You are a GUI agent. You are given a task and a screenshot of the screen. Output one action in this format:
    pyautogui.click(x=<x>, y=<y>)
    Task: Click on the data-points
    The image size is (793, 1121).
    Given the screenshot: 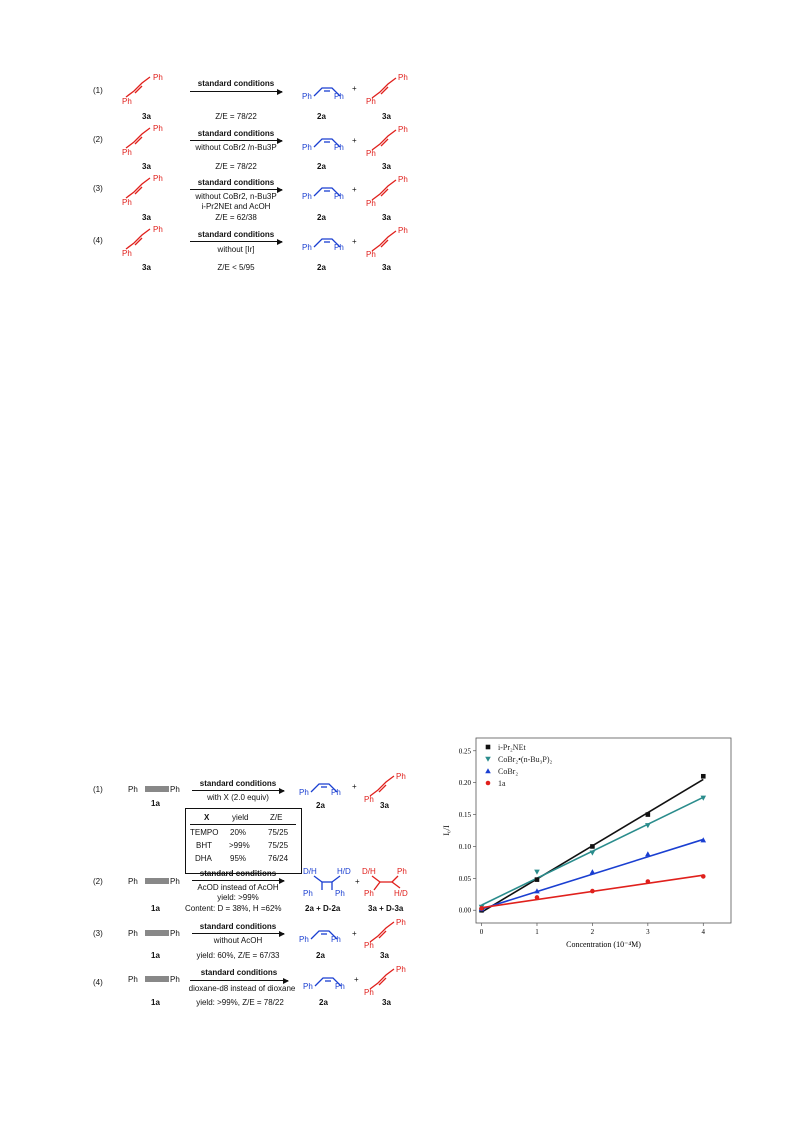 What is the action you would take?
    pyautogui.click(x=592, y=843)
    